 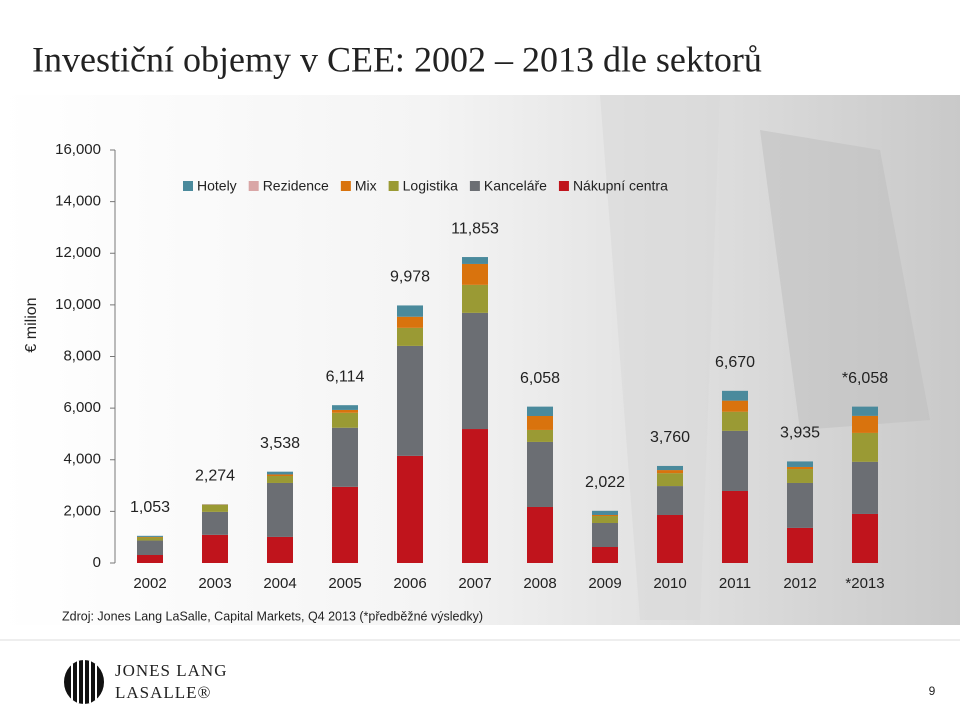 What do you see at coordinates (864, 583) in the screenshot?
I see `x-tick-label: *2013` at bounding box center [864, 583].